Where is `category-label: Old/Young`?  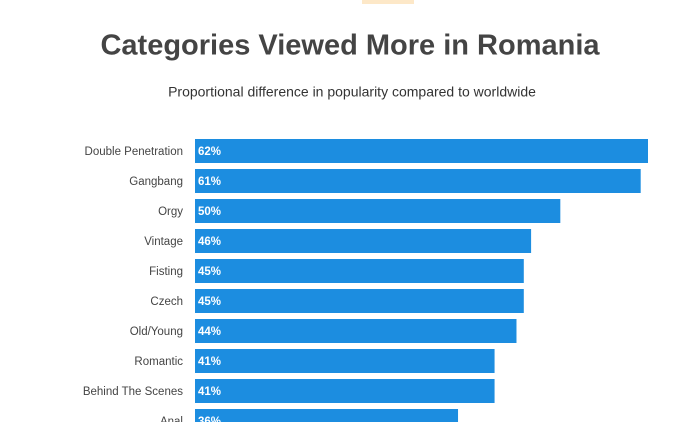 category-label: Old/Young is located at coordinates (156, 332).